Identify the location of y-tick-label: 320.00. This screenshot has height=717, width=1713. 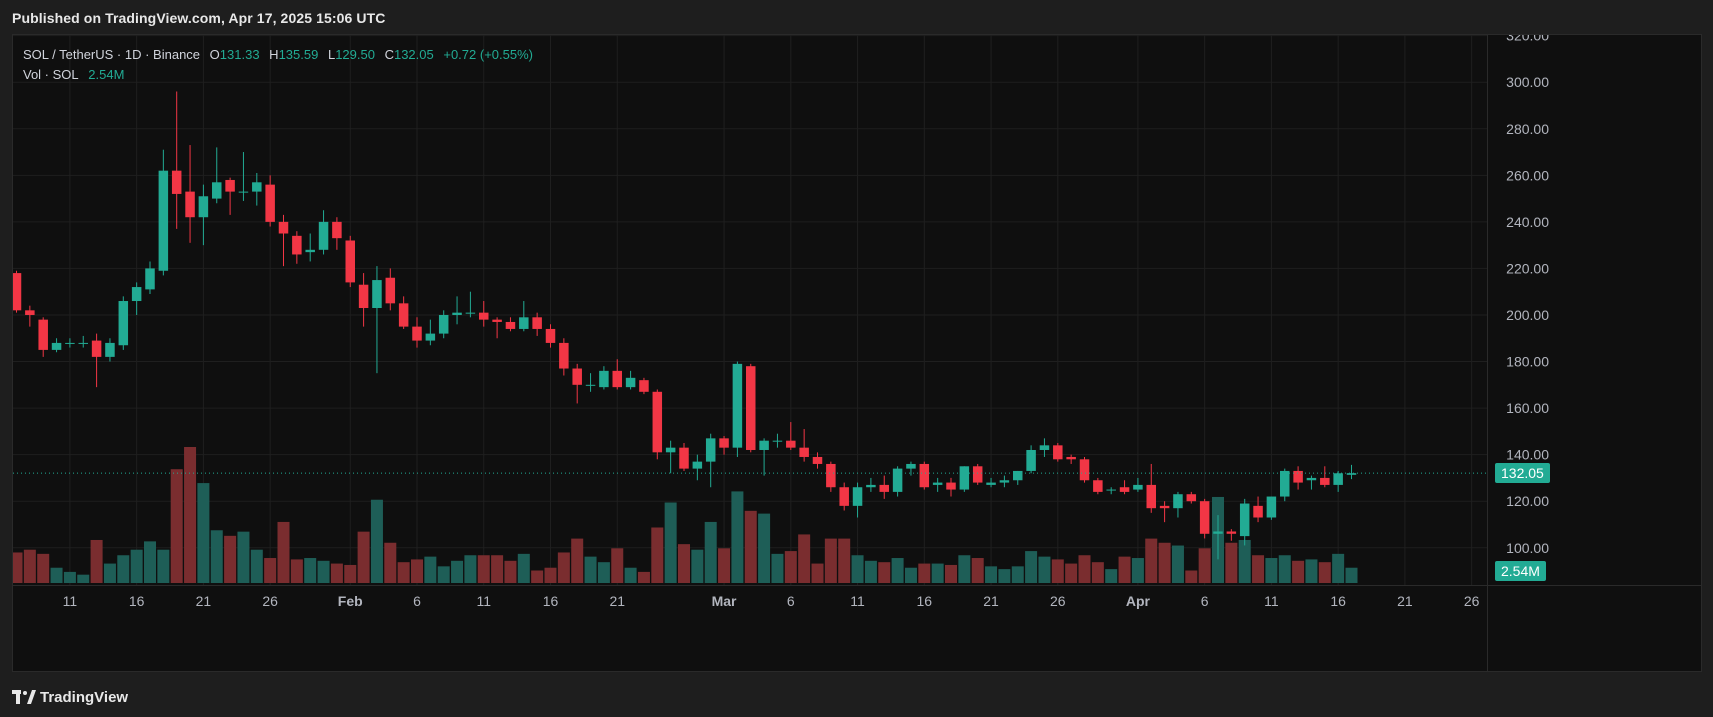
(1527, 39).